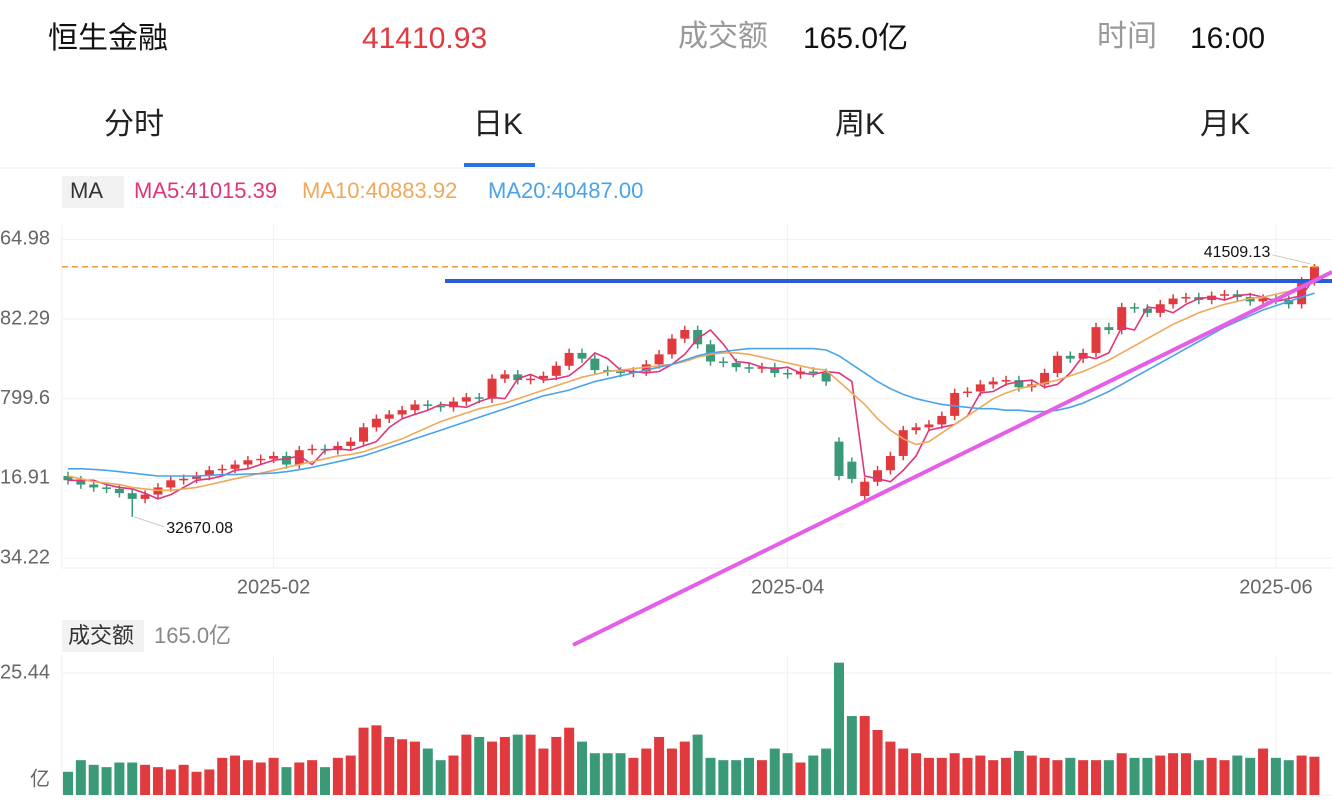 The width and height of the screenshot is (1332, 808). Describe the element at coordinates (25, 239) in the screenshot. I see `y-tick-label: 42364.98` at that location.